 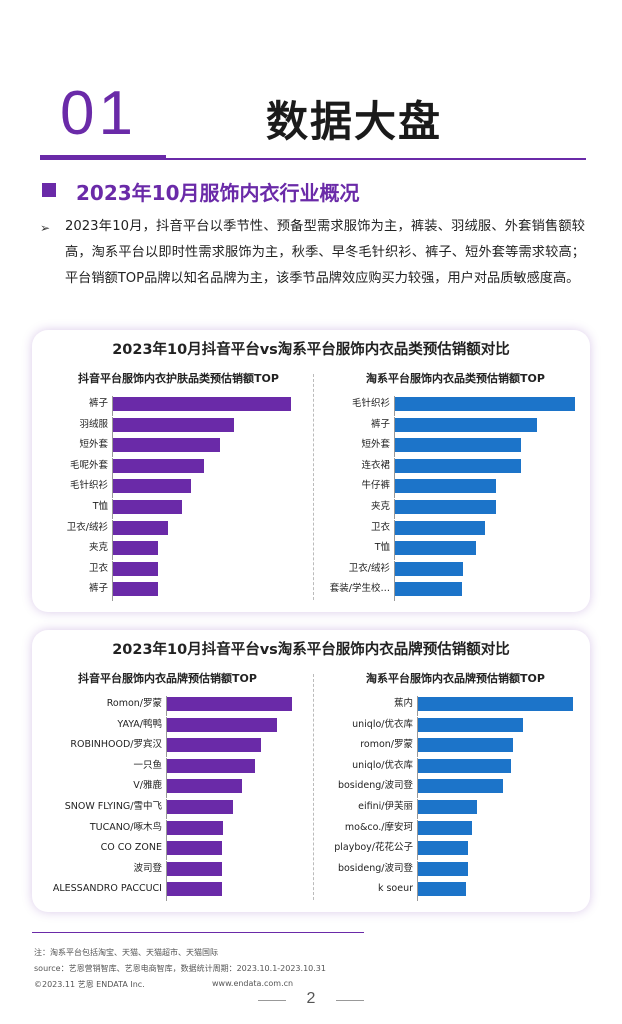 What do you see at coordinates (451, 426) in the screenshot?
I see `bar-row: 裤子` at bounding box center [451, 426].